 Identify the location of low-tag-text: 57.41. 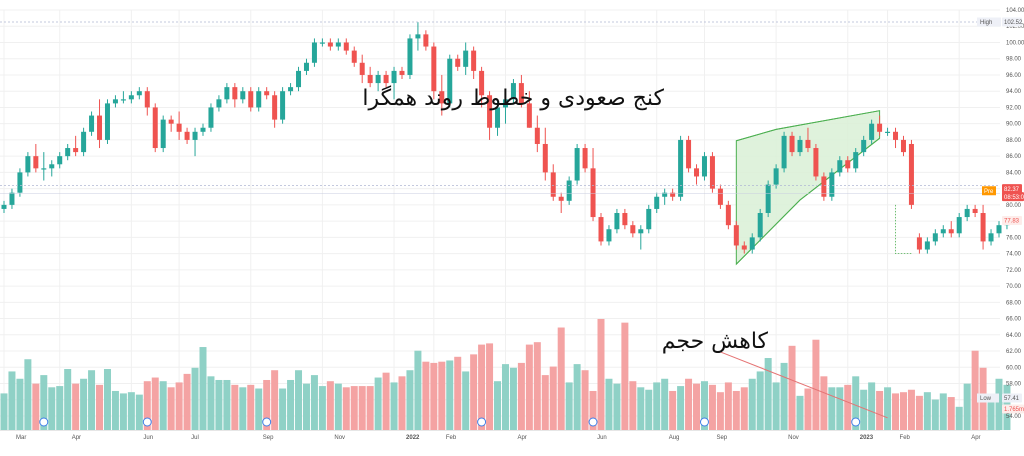
(1012, 399).